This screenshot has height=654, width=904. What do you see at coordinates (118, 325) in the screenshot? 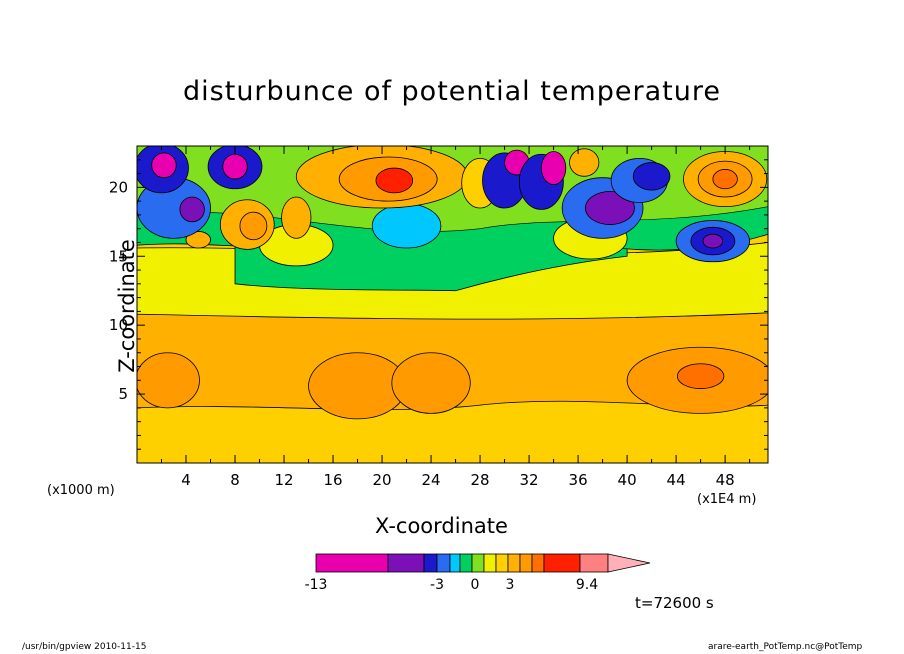
I see `y-tick-label: 10` at bounding box center [118, 325].